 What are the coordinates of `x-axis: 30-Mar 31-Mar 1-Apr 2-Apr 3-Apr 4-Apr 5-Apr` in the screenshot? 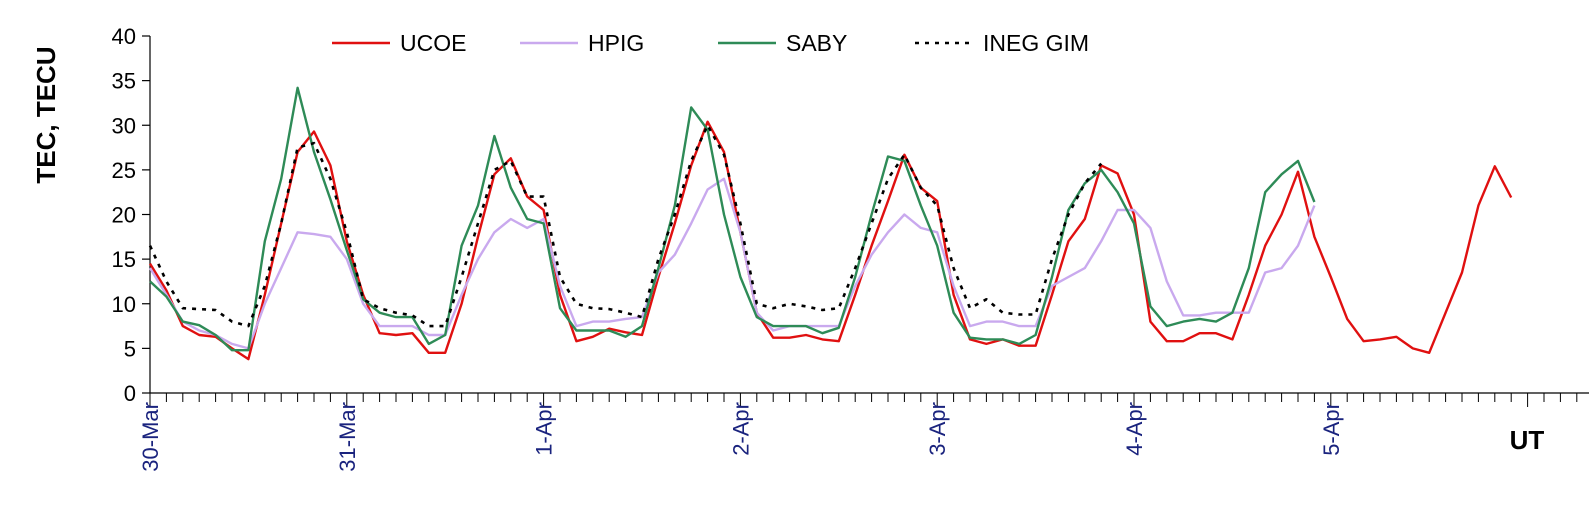 It's located at (863, 432).